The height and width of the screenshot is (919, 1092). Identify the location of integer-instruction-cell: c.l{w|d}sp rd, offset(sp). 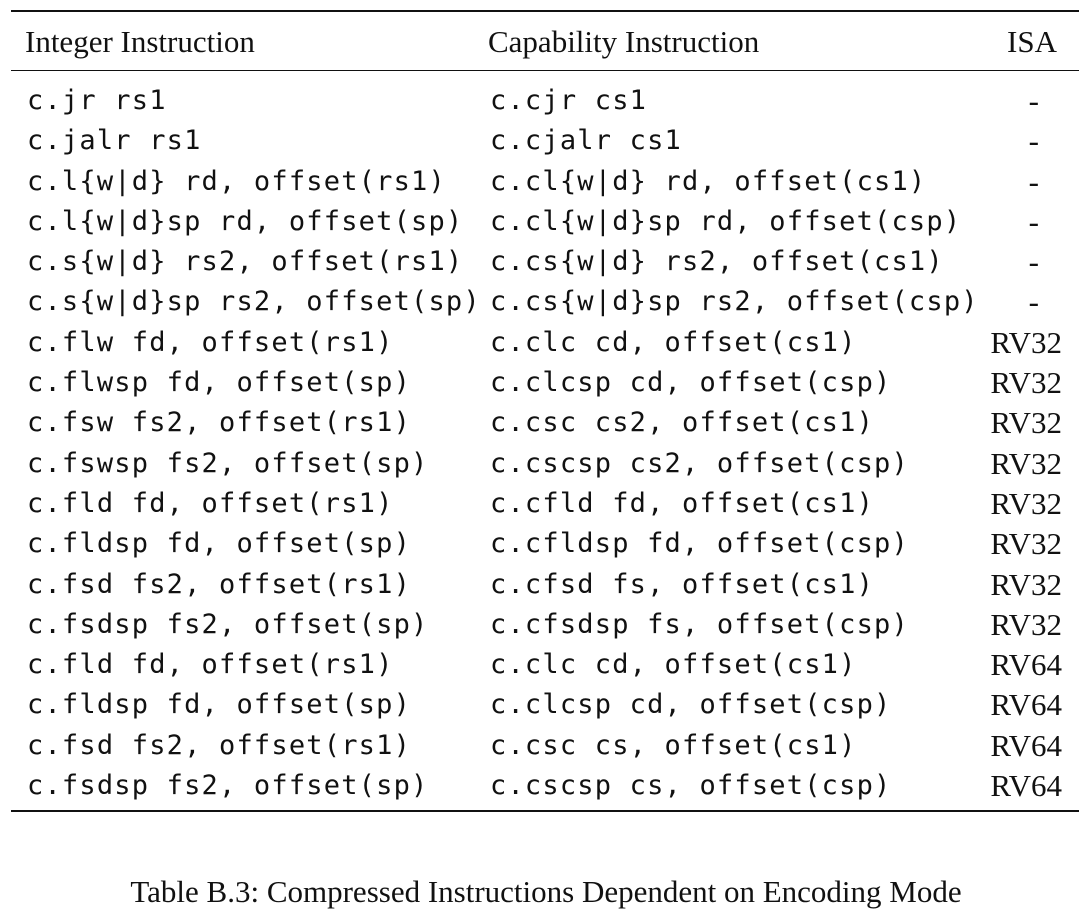
(245, 221).